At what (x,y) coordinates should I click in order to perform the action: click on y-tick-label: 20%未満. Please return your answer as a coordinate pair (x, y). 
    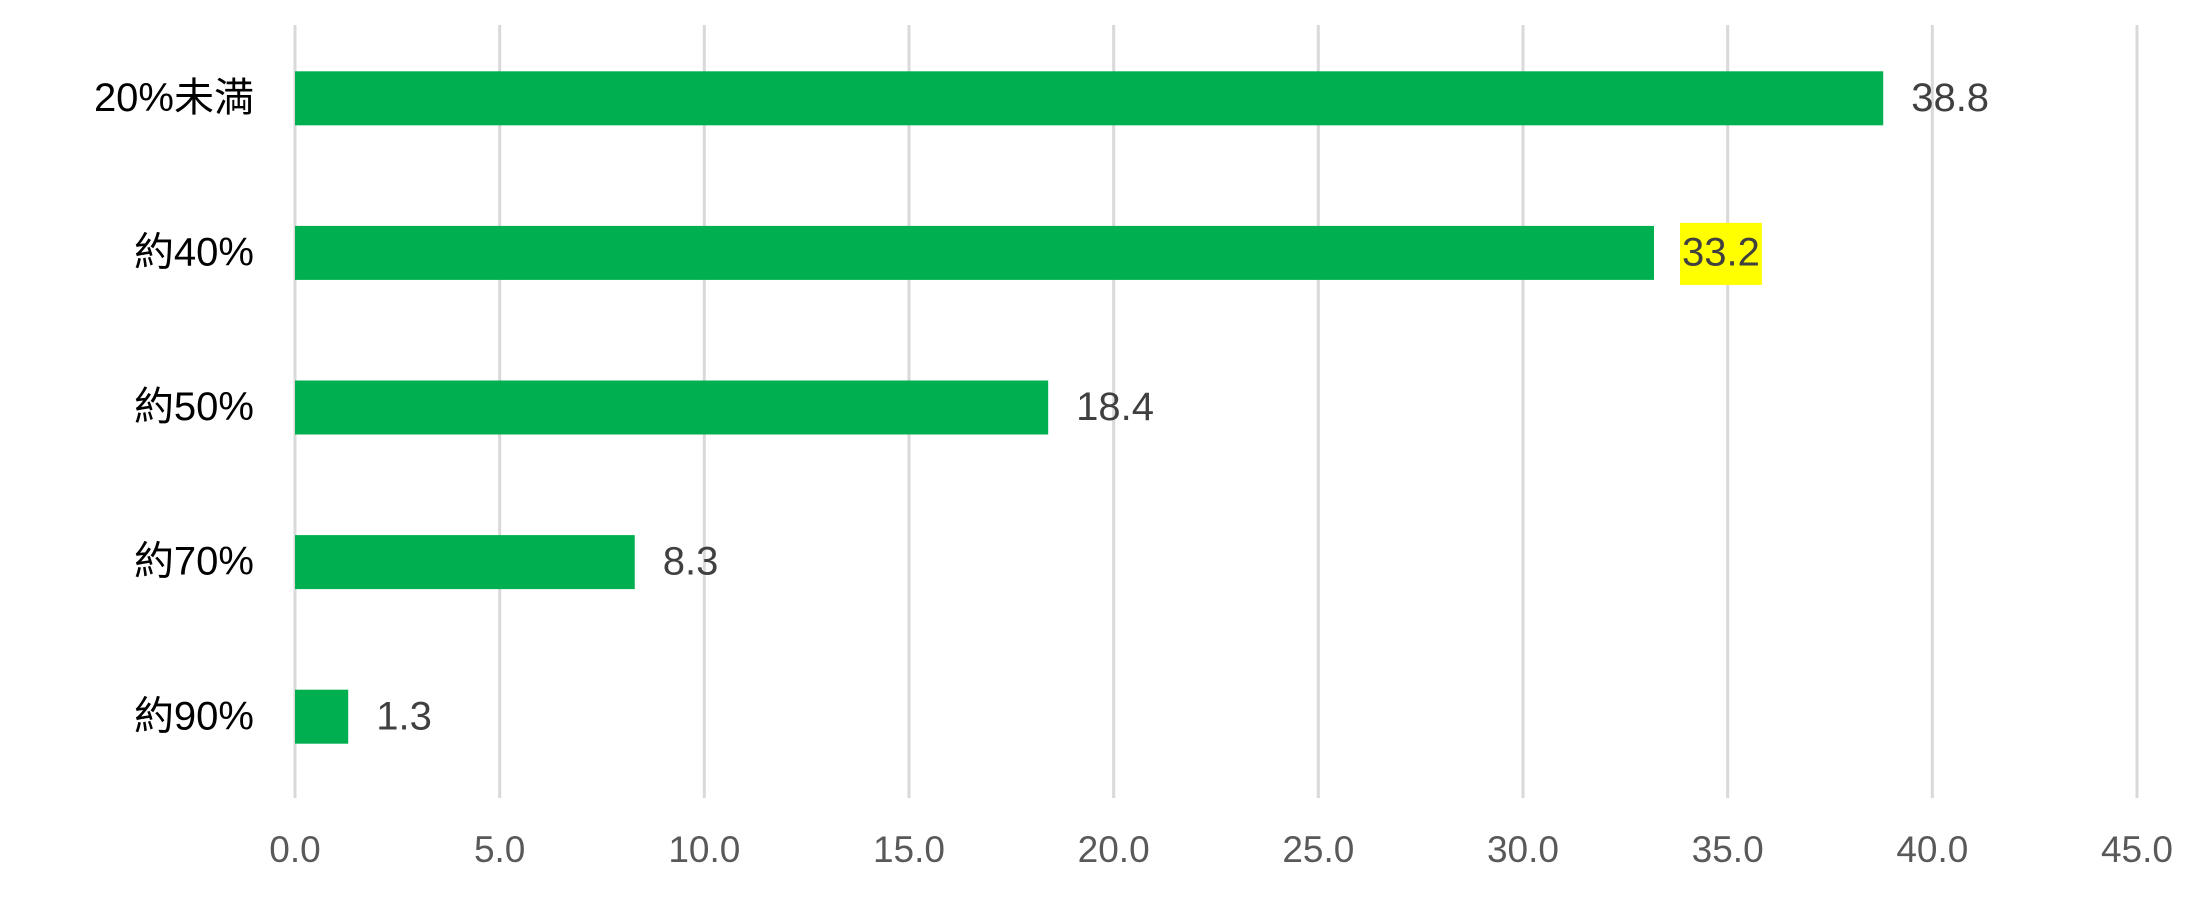
    Looking at the image, I should click on (174, 98).